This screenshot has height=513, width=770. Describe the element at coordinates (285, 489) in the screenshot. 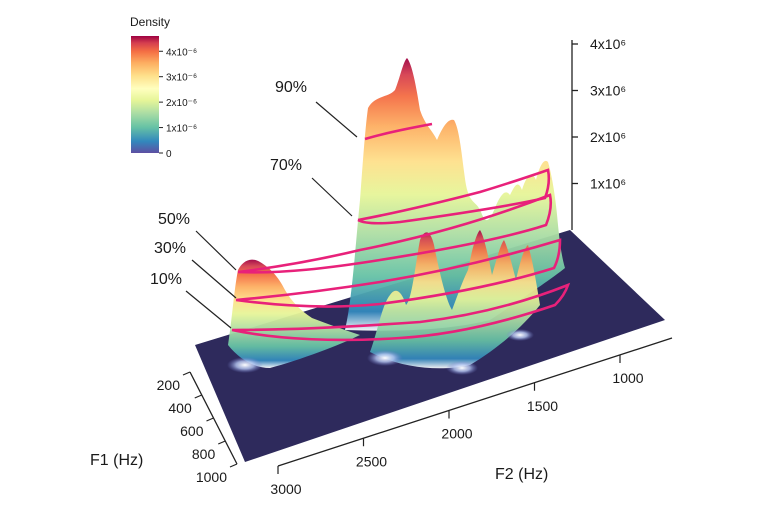

I see `f2-axis-tick-label: 3000` at that location.